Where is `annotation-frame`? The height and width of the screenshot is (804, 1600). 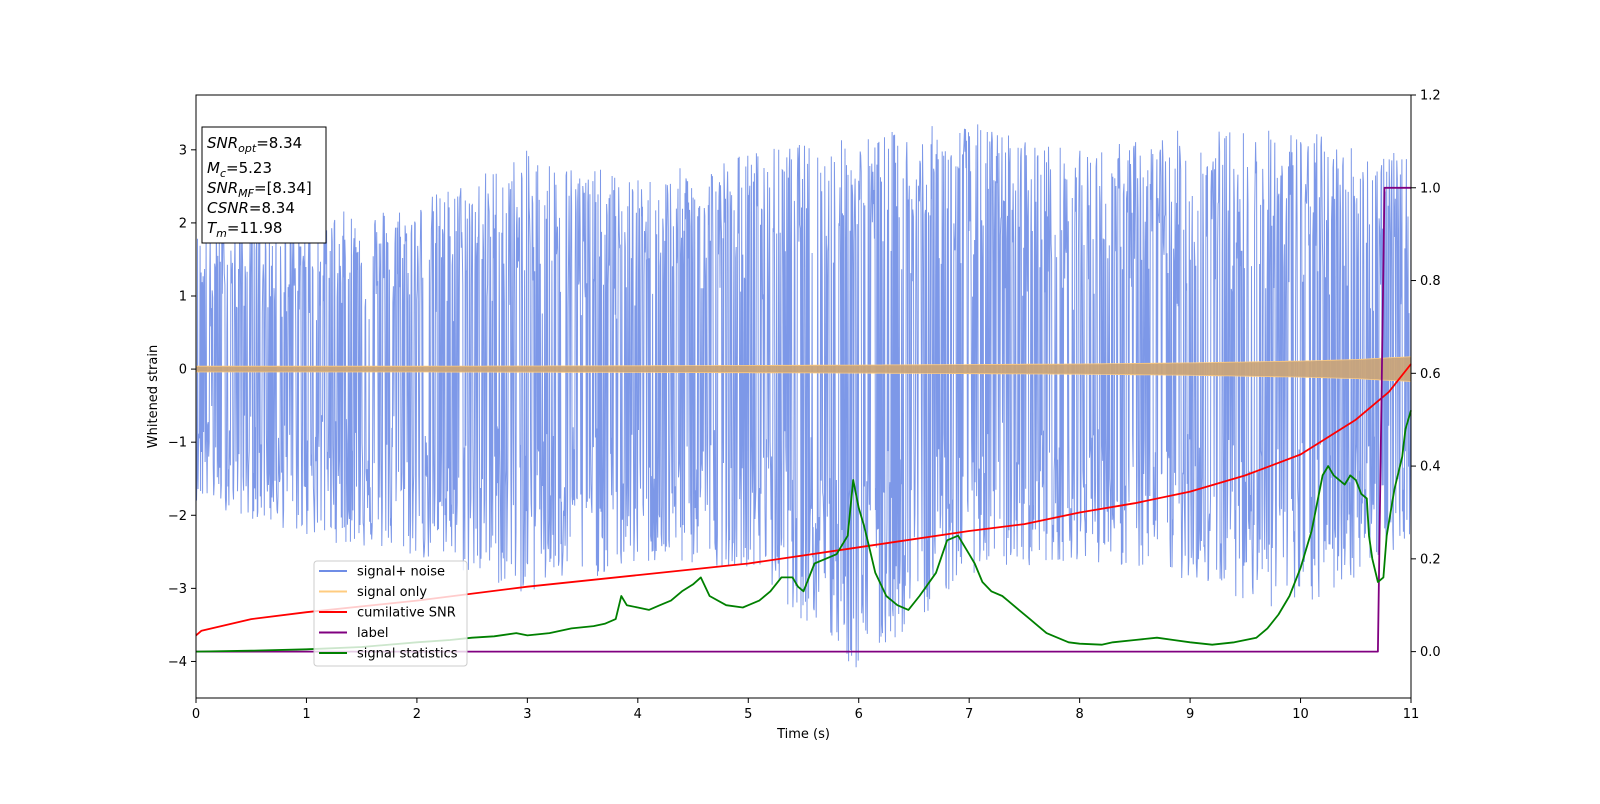 annotation-frame is located at coordinates (264, 185).